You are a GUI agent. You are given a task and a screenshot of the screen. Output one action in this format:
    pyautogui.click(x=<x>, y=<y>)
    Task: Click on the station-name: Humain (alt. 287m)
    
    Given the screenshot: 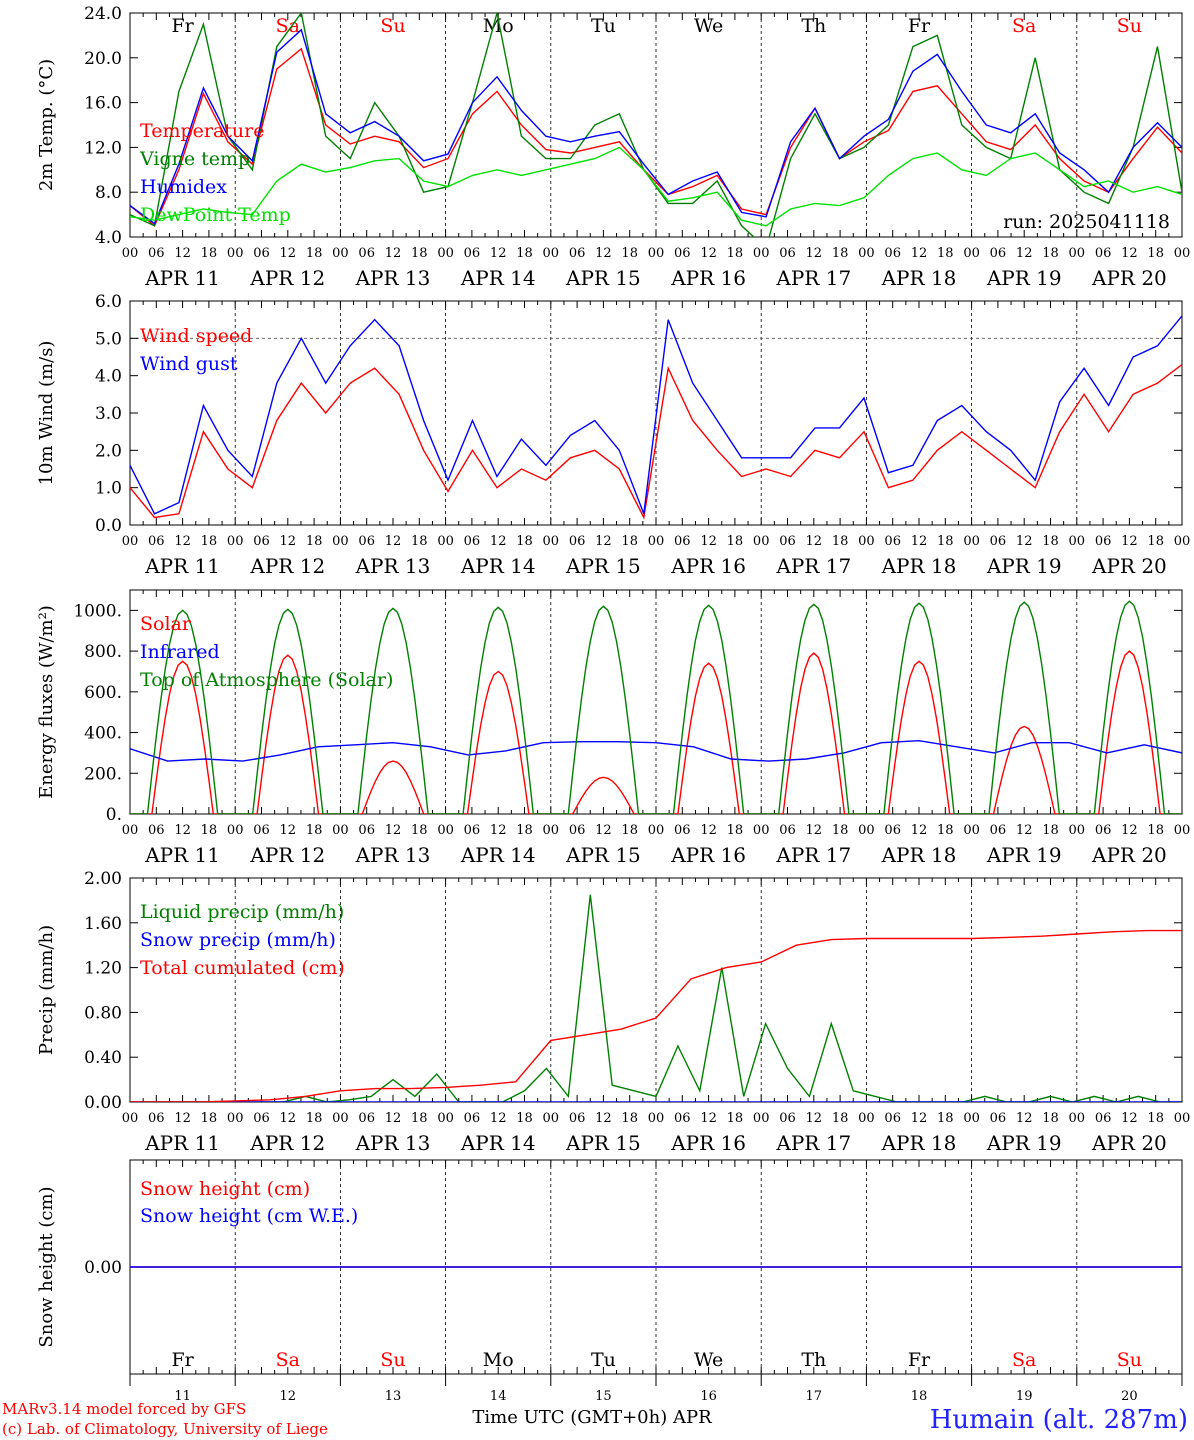 What is the action you would take?
    pyautogui.click(x=1059, y=1420)
    